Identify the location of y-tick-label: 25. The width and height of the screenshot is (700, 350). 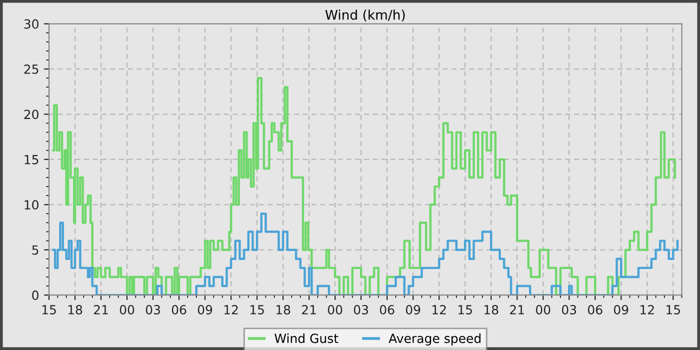
(31, 69).